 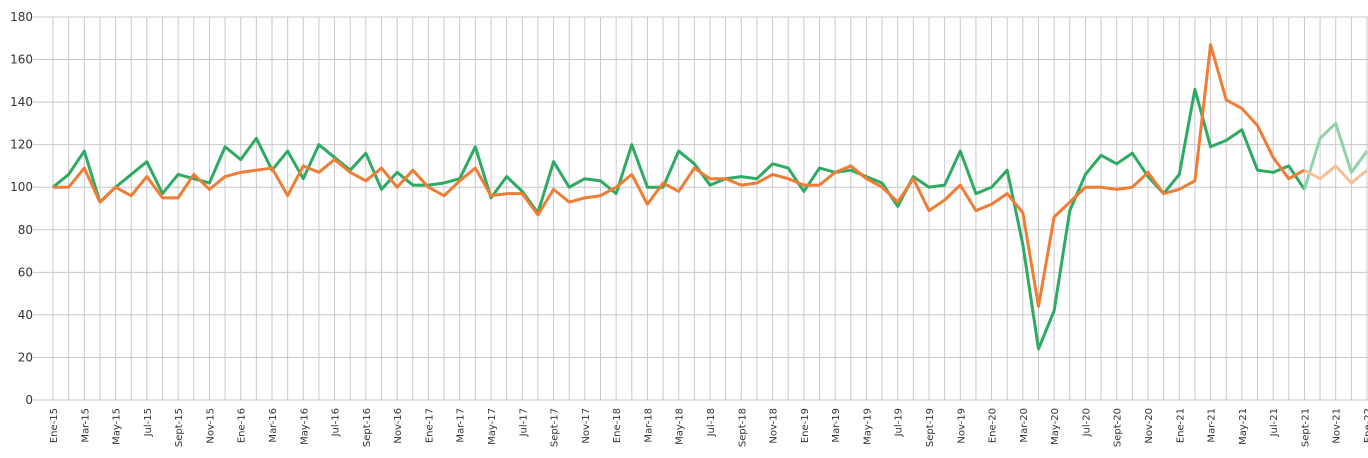 What do you see at coordinates (304, 426) in the screenshot?
I see `x-tick-label: May-16` at bounding box center [304, 426].